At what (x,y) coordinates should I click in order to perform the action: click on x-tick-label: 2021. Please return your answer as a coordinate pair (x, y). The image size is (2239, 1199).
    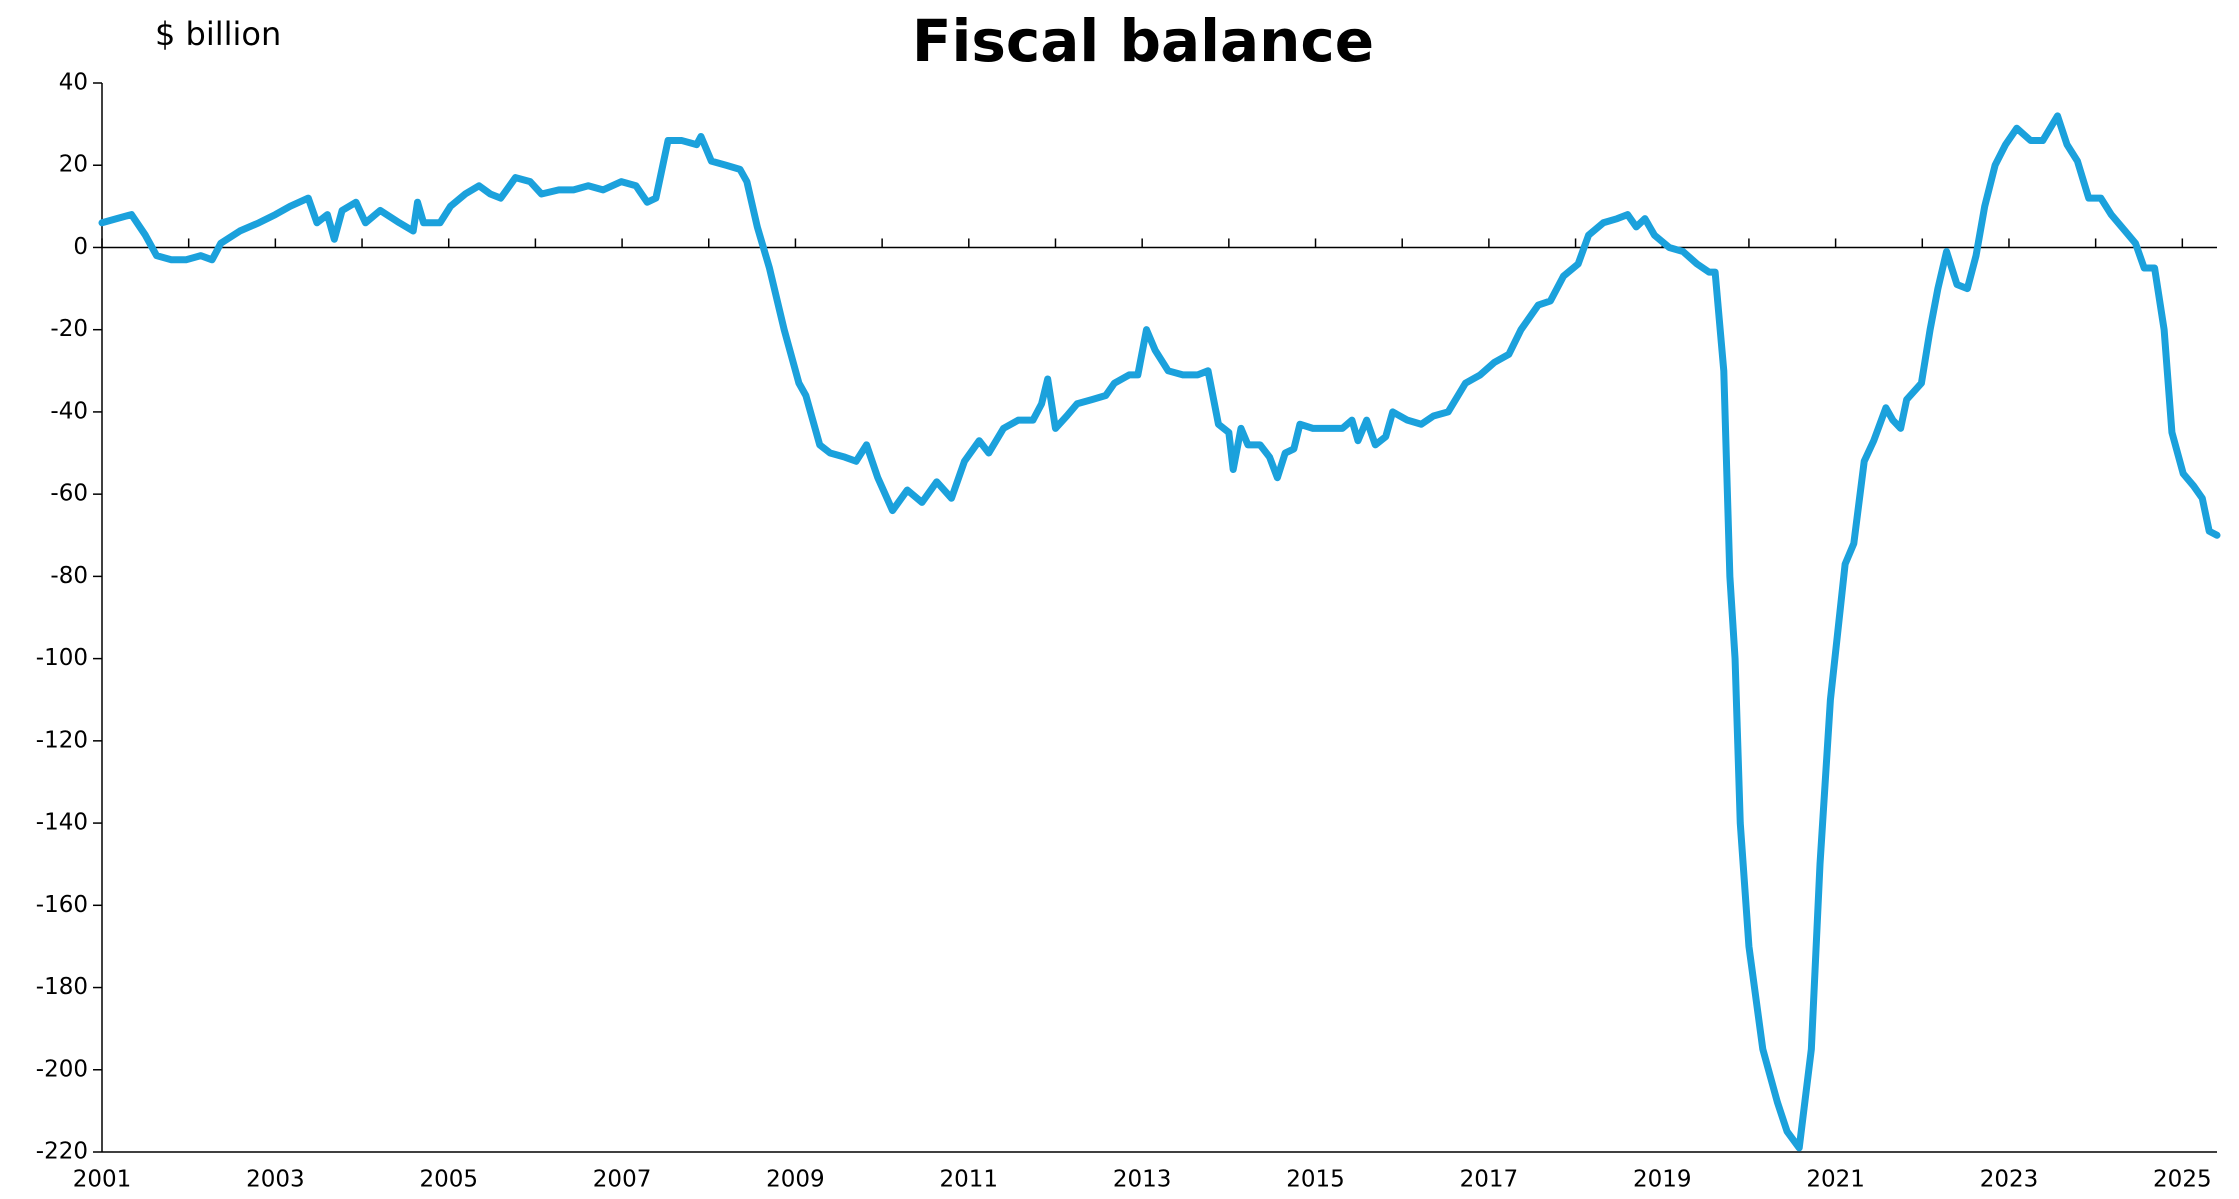
    Looking at the image, I should click on (1835, 1180).